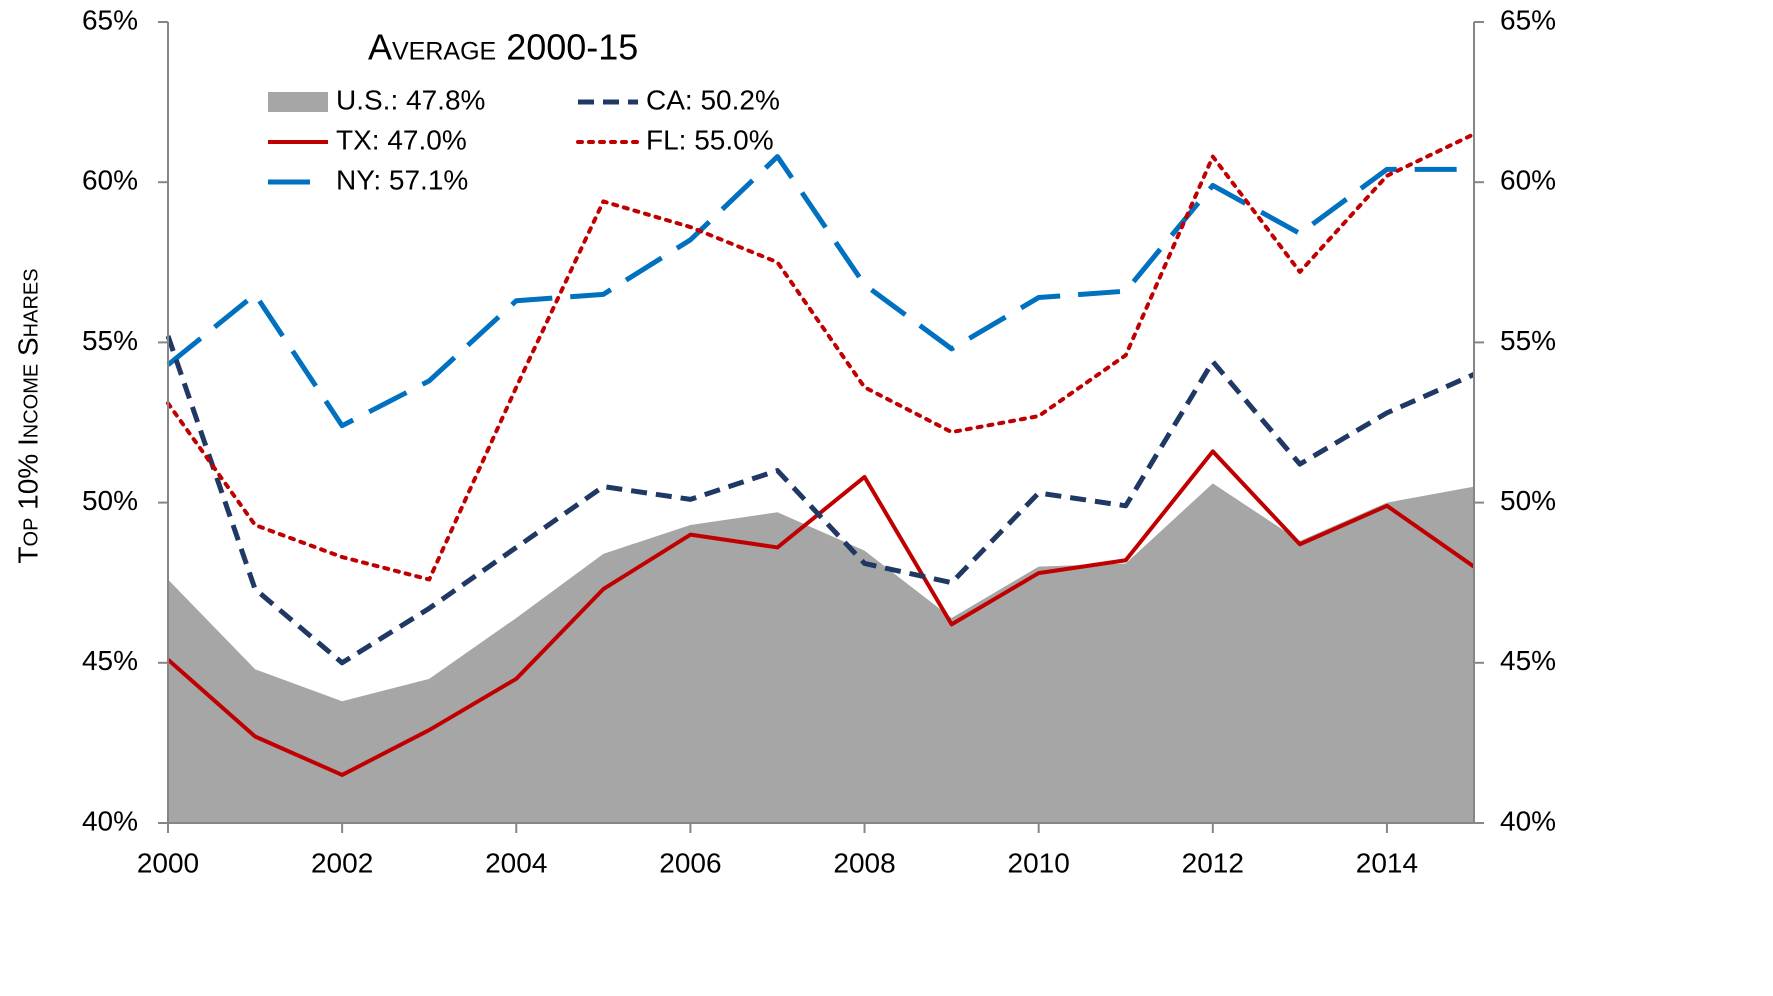 The width and height of the screenshot is (1773, 996). Describe the element at coordinates (516, 862) in the screenshot. I see `x-tick-label: 2004` at that location.